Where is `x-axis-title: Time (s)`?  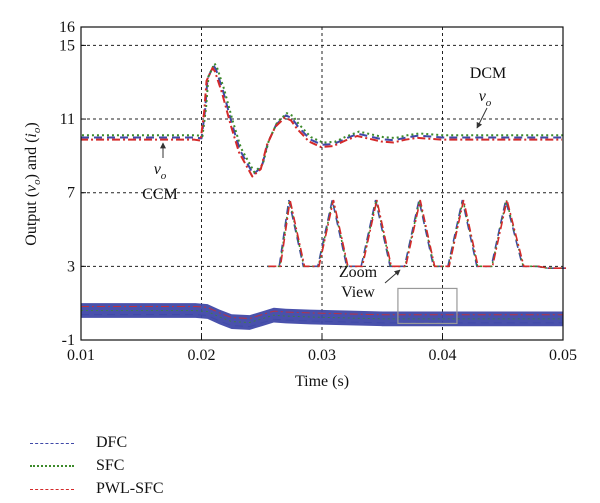 x-axis-title: Time (s) is located at coordinates (322, 381).